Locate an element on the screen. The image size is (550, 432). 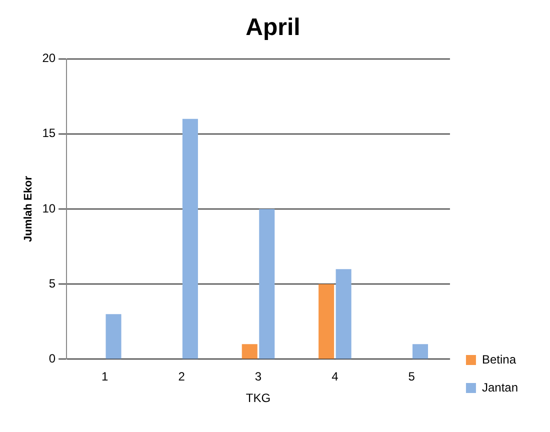
y-tick-label: 5 is located at coordinates (52, 283).